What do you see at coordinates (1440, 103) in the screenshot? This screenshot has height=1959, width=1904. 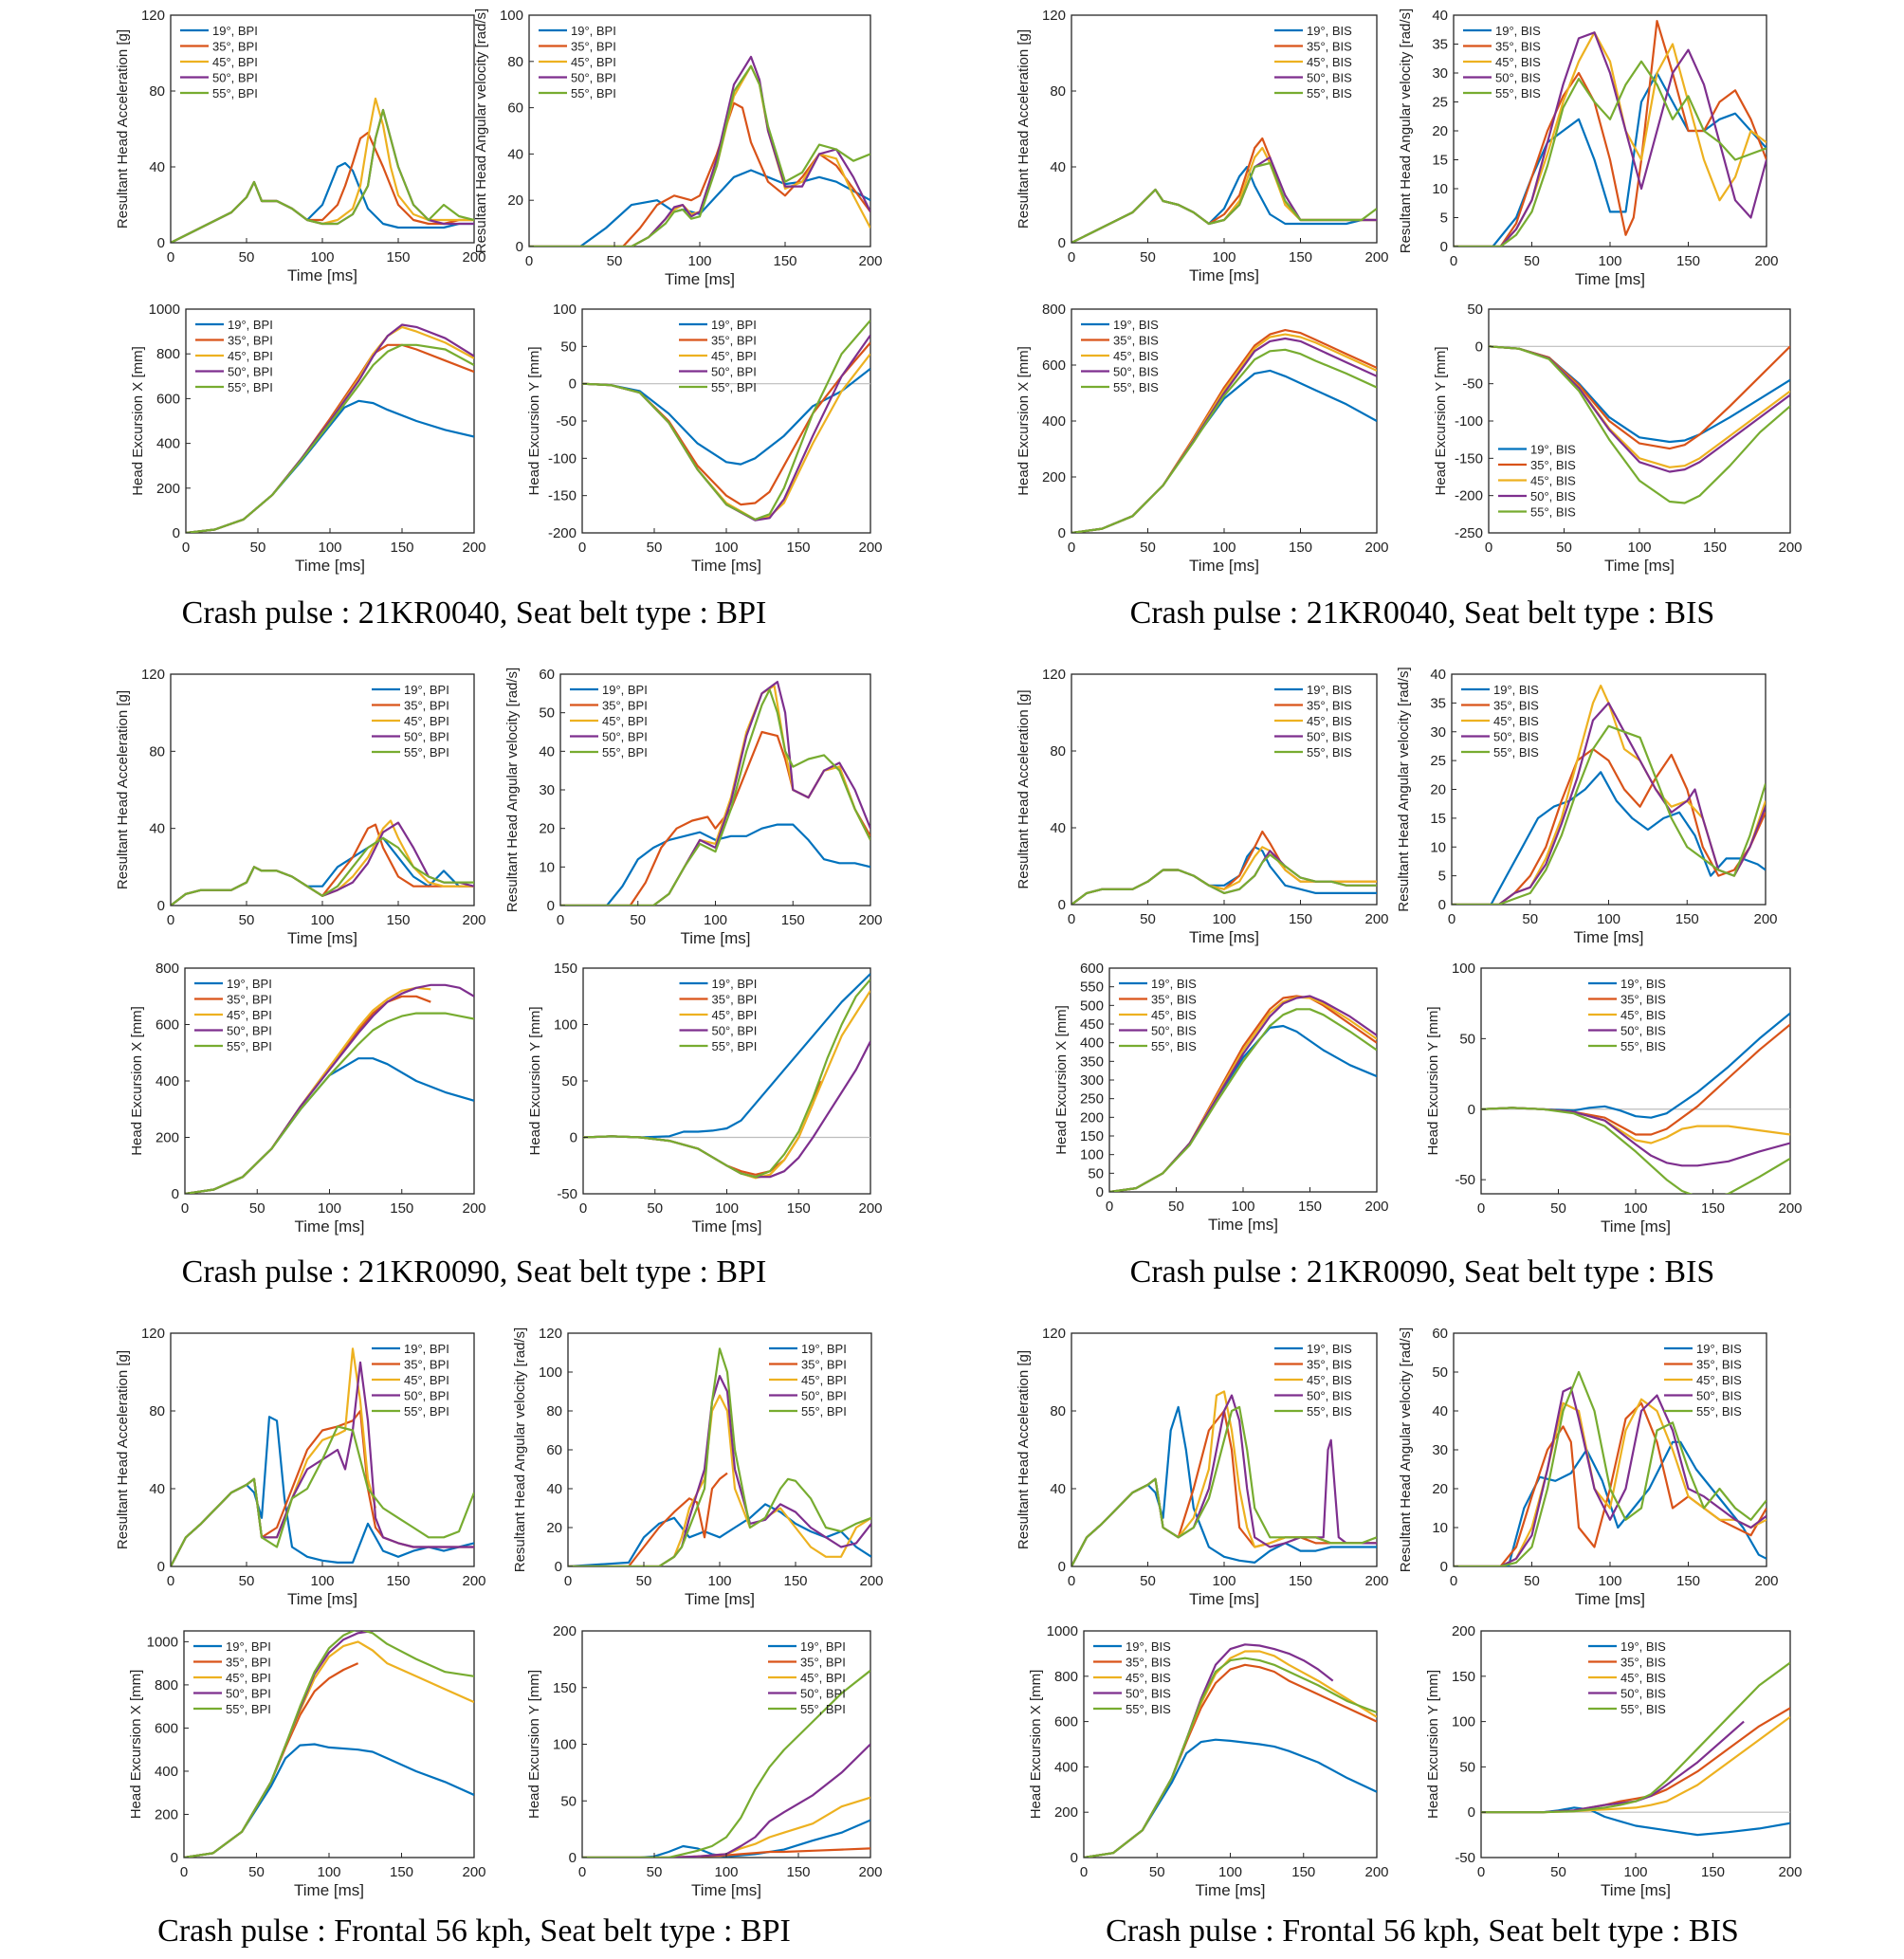 I see `y-tick-label: 25` at bounding box center [1440, 103].